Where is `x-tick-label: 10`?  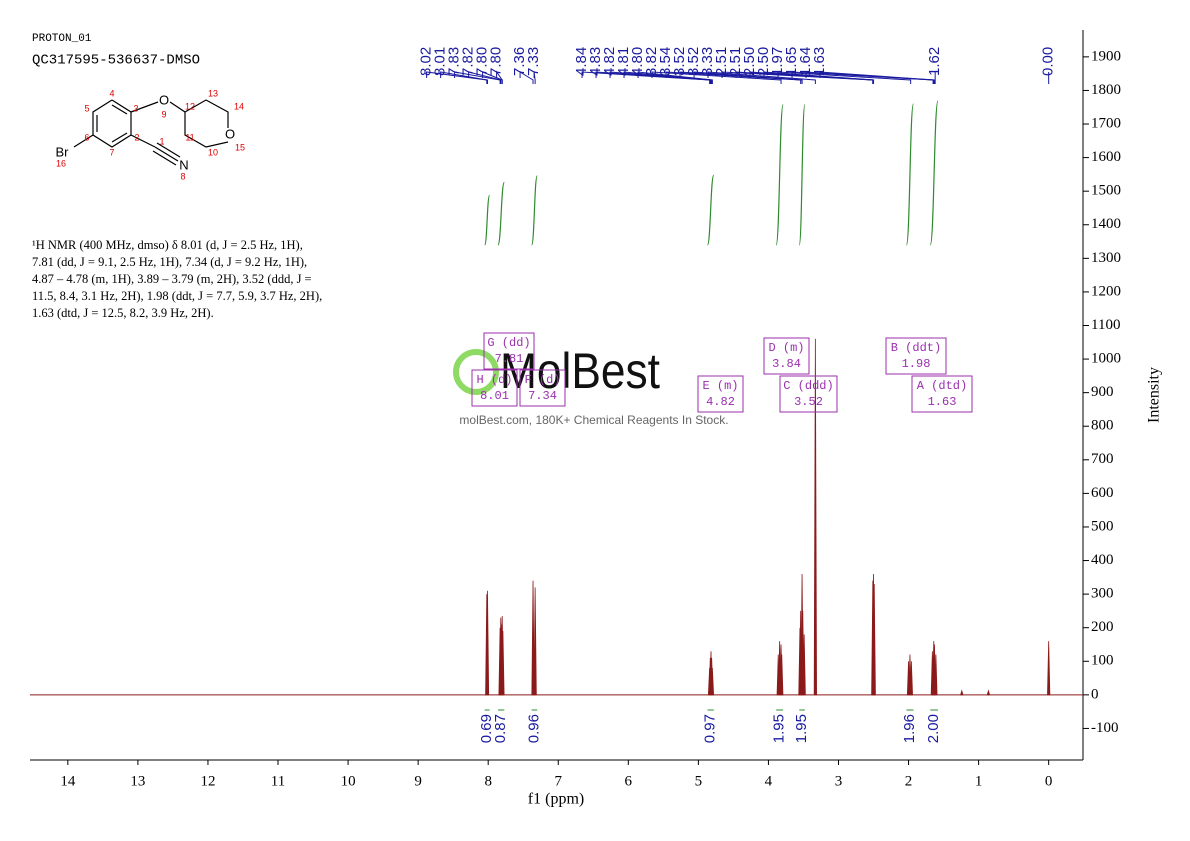
x-tick-label: 10 is located at coordinates (348, 781).